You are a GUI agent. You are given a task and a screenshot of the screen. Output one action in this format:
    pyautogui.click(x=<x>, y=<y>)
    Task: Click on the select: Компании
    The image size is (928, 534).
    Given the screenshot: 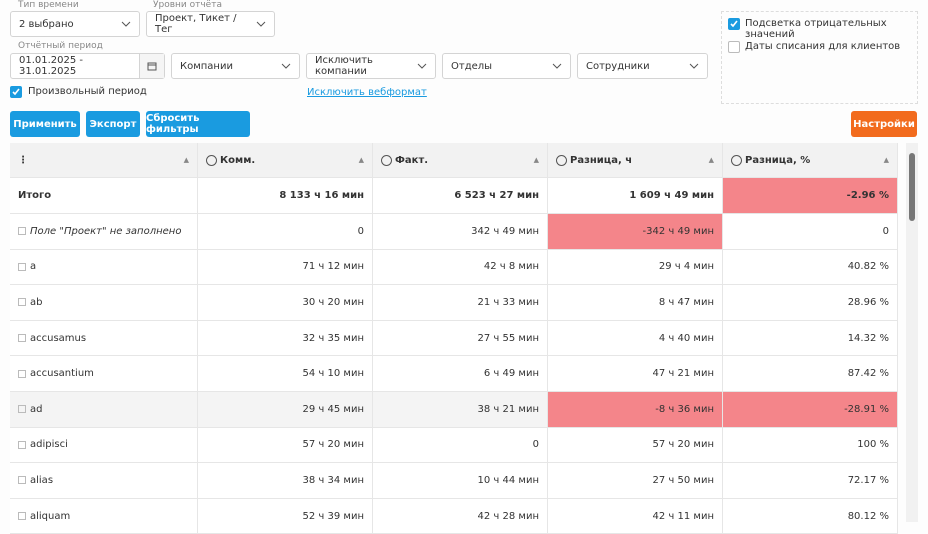 What is the action you would take?
    pyautogui.click(x=235, y=66)
    